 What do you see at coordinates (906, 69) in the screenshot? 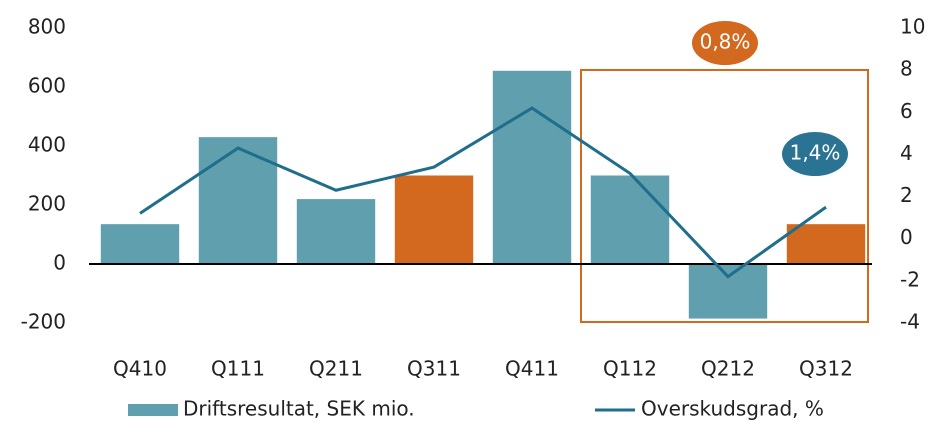
I see `y2-tick-label: 8` at bounding box center [906, 69].